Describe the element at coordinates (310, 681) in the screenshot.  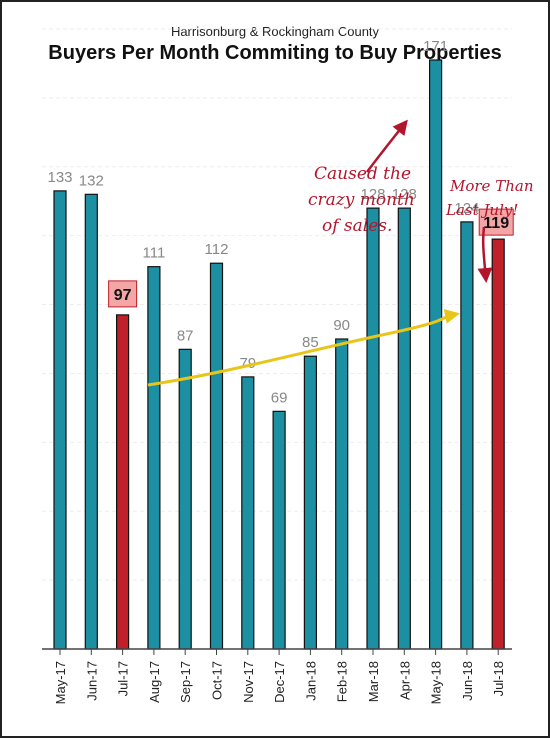
I see `x-tick-label: Jan-18` at that location.